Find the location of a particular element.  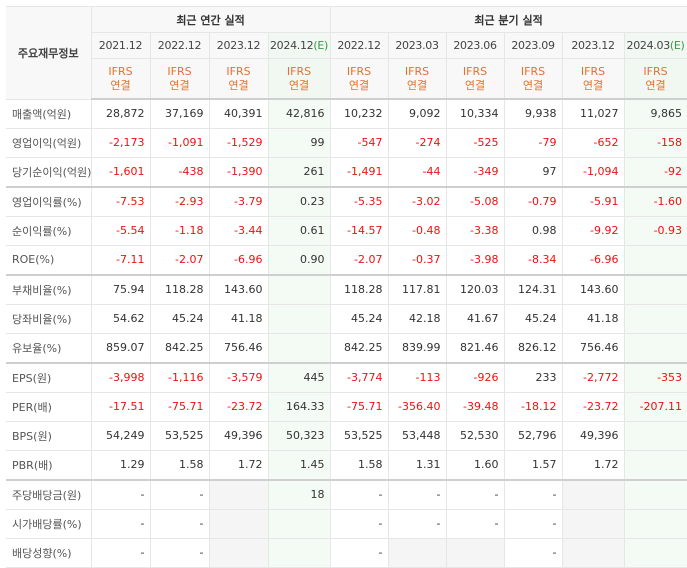

row-label: 영업이익(억원) is located at coordinates (49, 142).